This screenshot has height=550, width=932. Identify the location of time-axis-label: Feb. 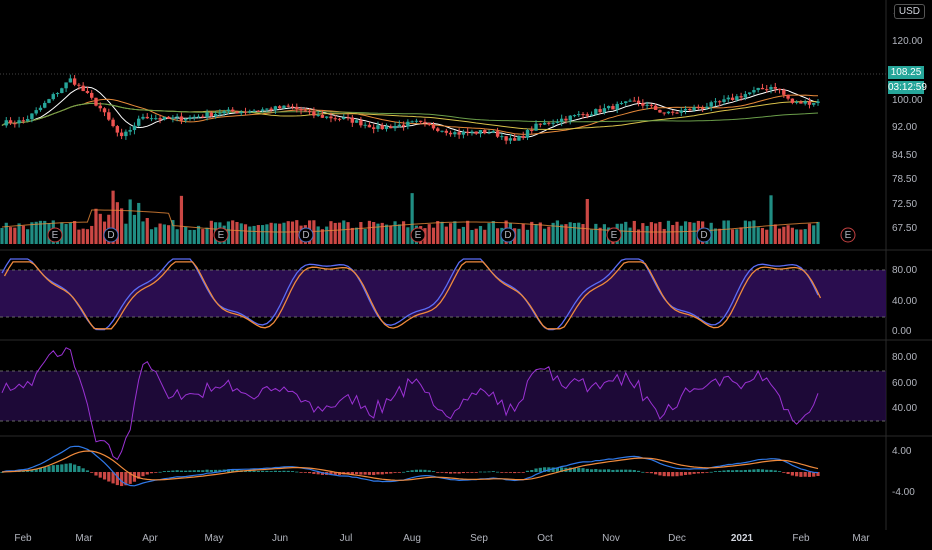
(23, 538).